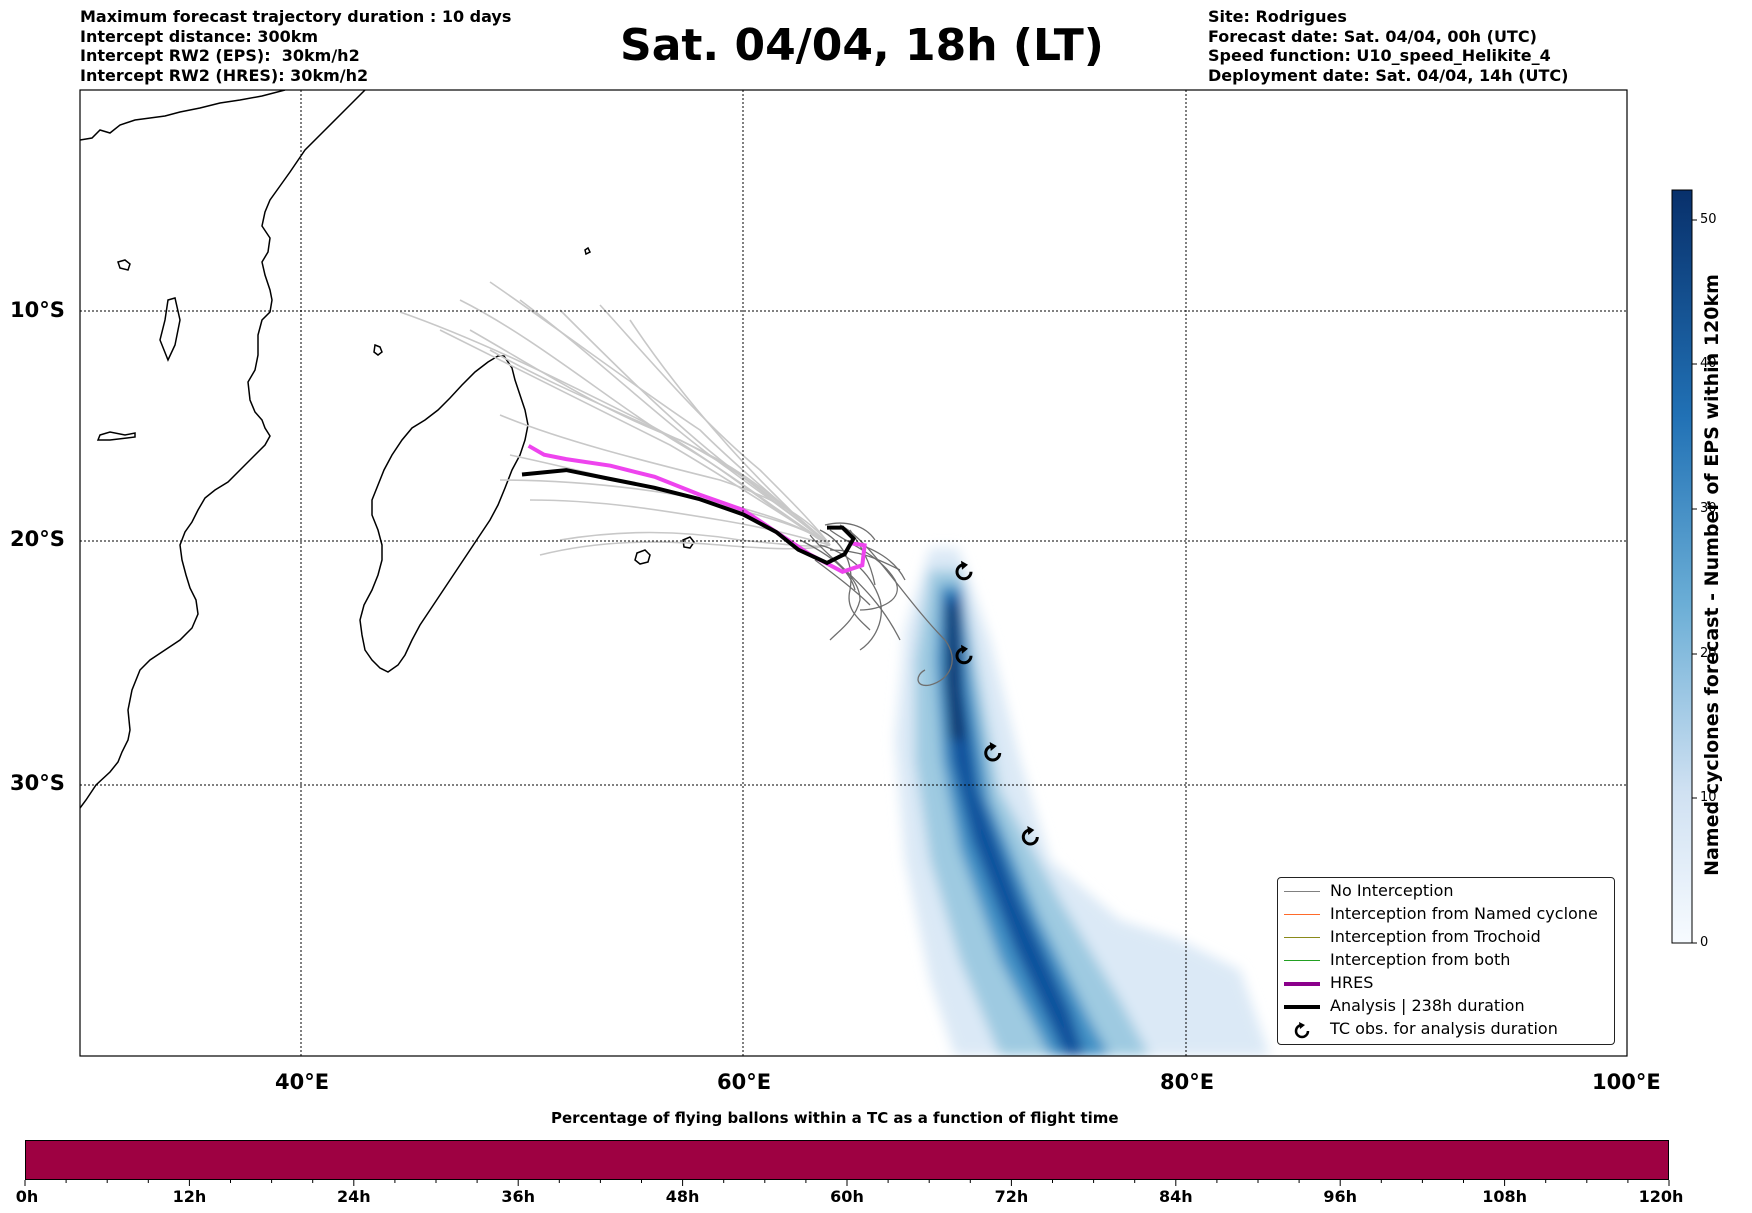 The height and width of the screenshot is (1213, 1752). Describe the element at coordinates (220, 55) in the screenshot. I see `header-line-rw2-eps: Intercept RW2 (EPS): 30km/h2` at that location.